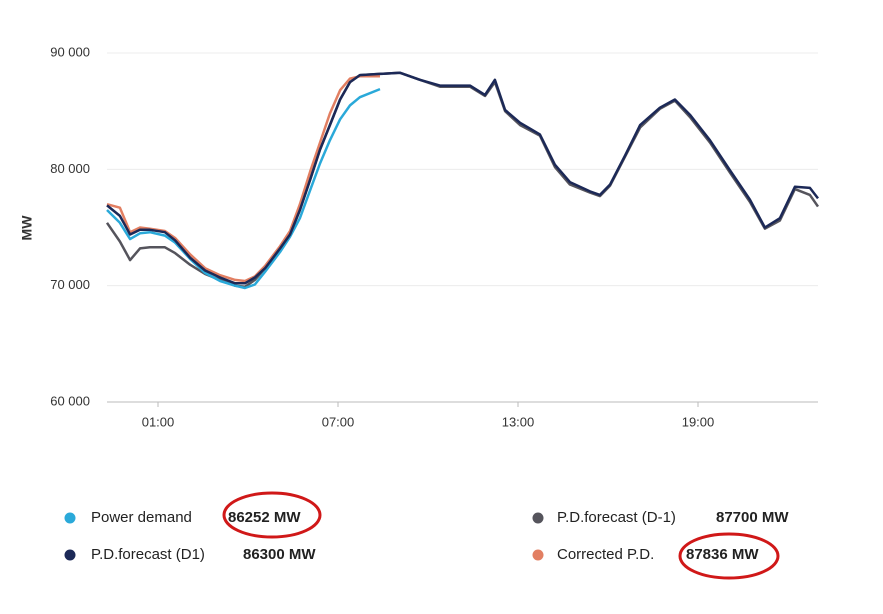  Describe the element at coordinates (605, 554) in the screenshot. I see `legend-label: Corrected P.D.` at that location.